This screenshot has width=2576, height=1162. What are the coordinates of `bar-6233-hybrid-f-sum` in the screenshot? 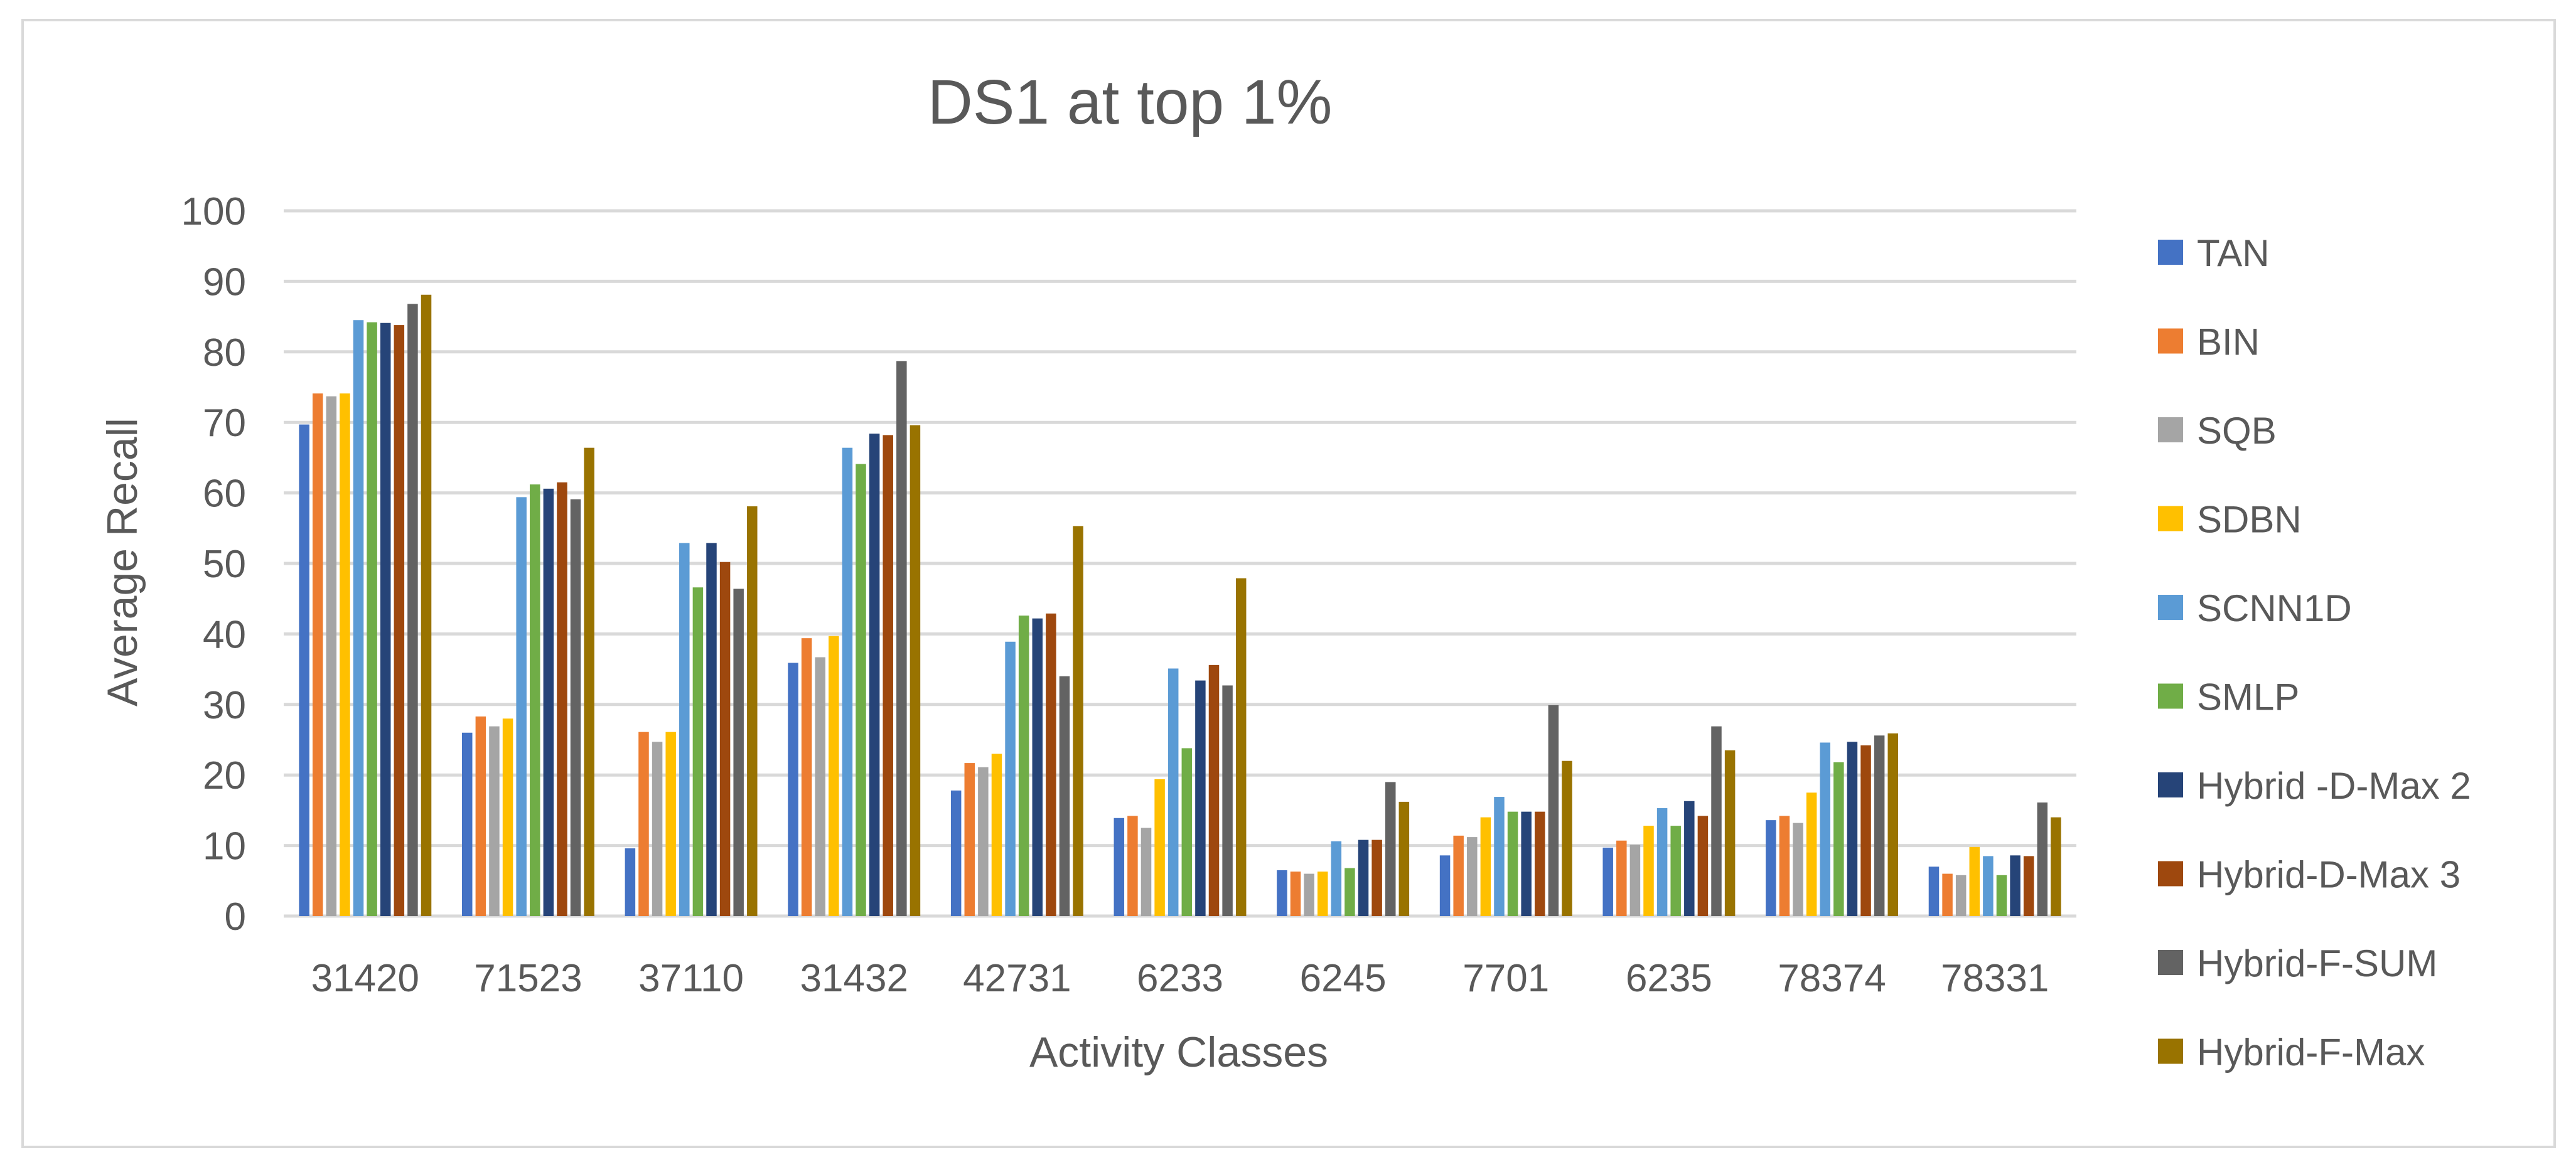 It's located at (1227, 800).